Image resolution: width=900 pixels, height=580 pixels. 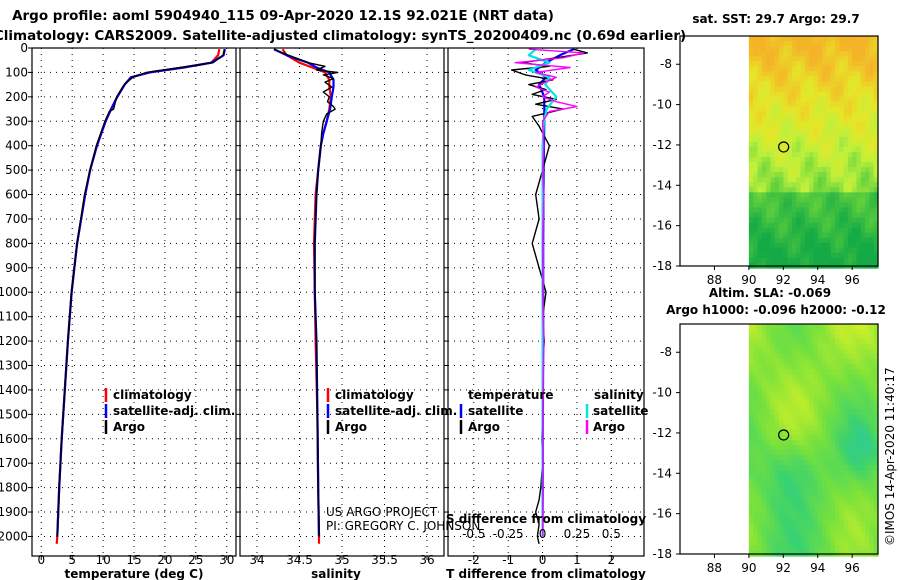 I want to click on lat-tick-label: -12, so click(x=662, y=433).